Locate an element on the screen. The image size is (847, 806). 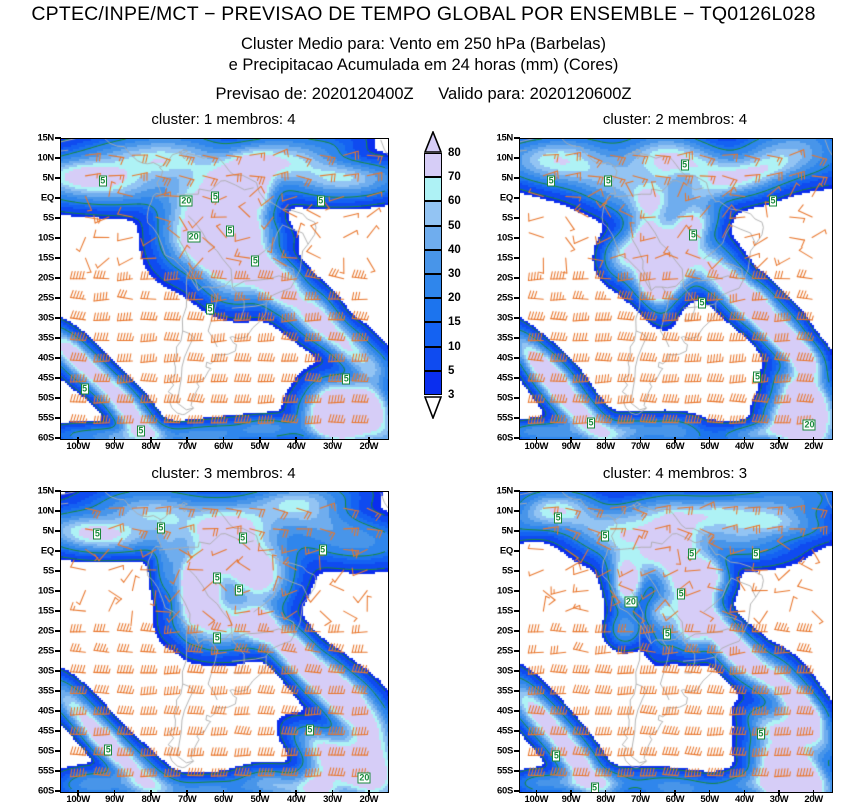
colorbar-tick-label: 5 is located at coordinates (451, 370).